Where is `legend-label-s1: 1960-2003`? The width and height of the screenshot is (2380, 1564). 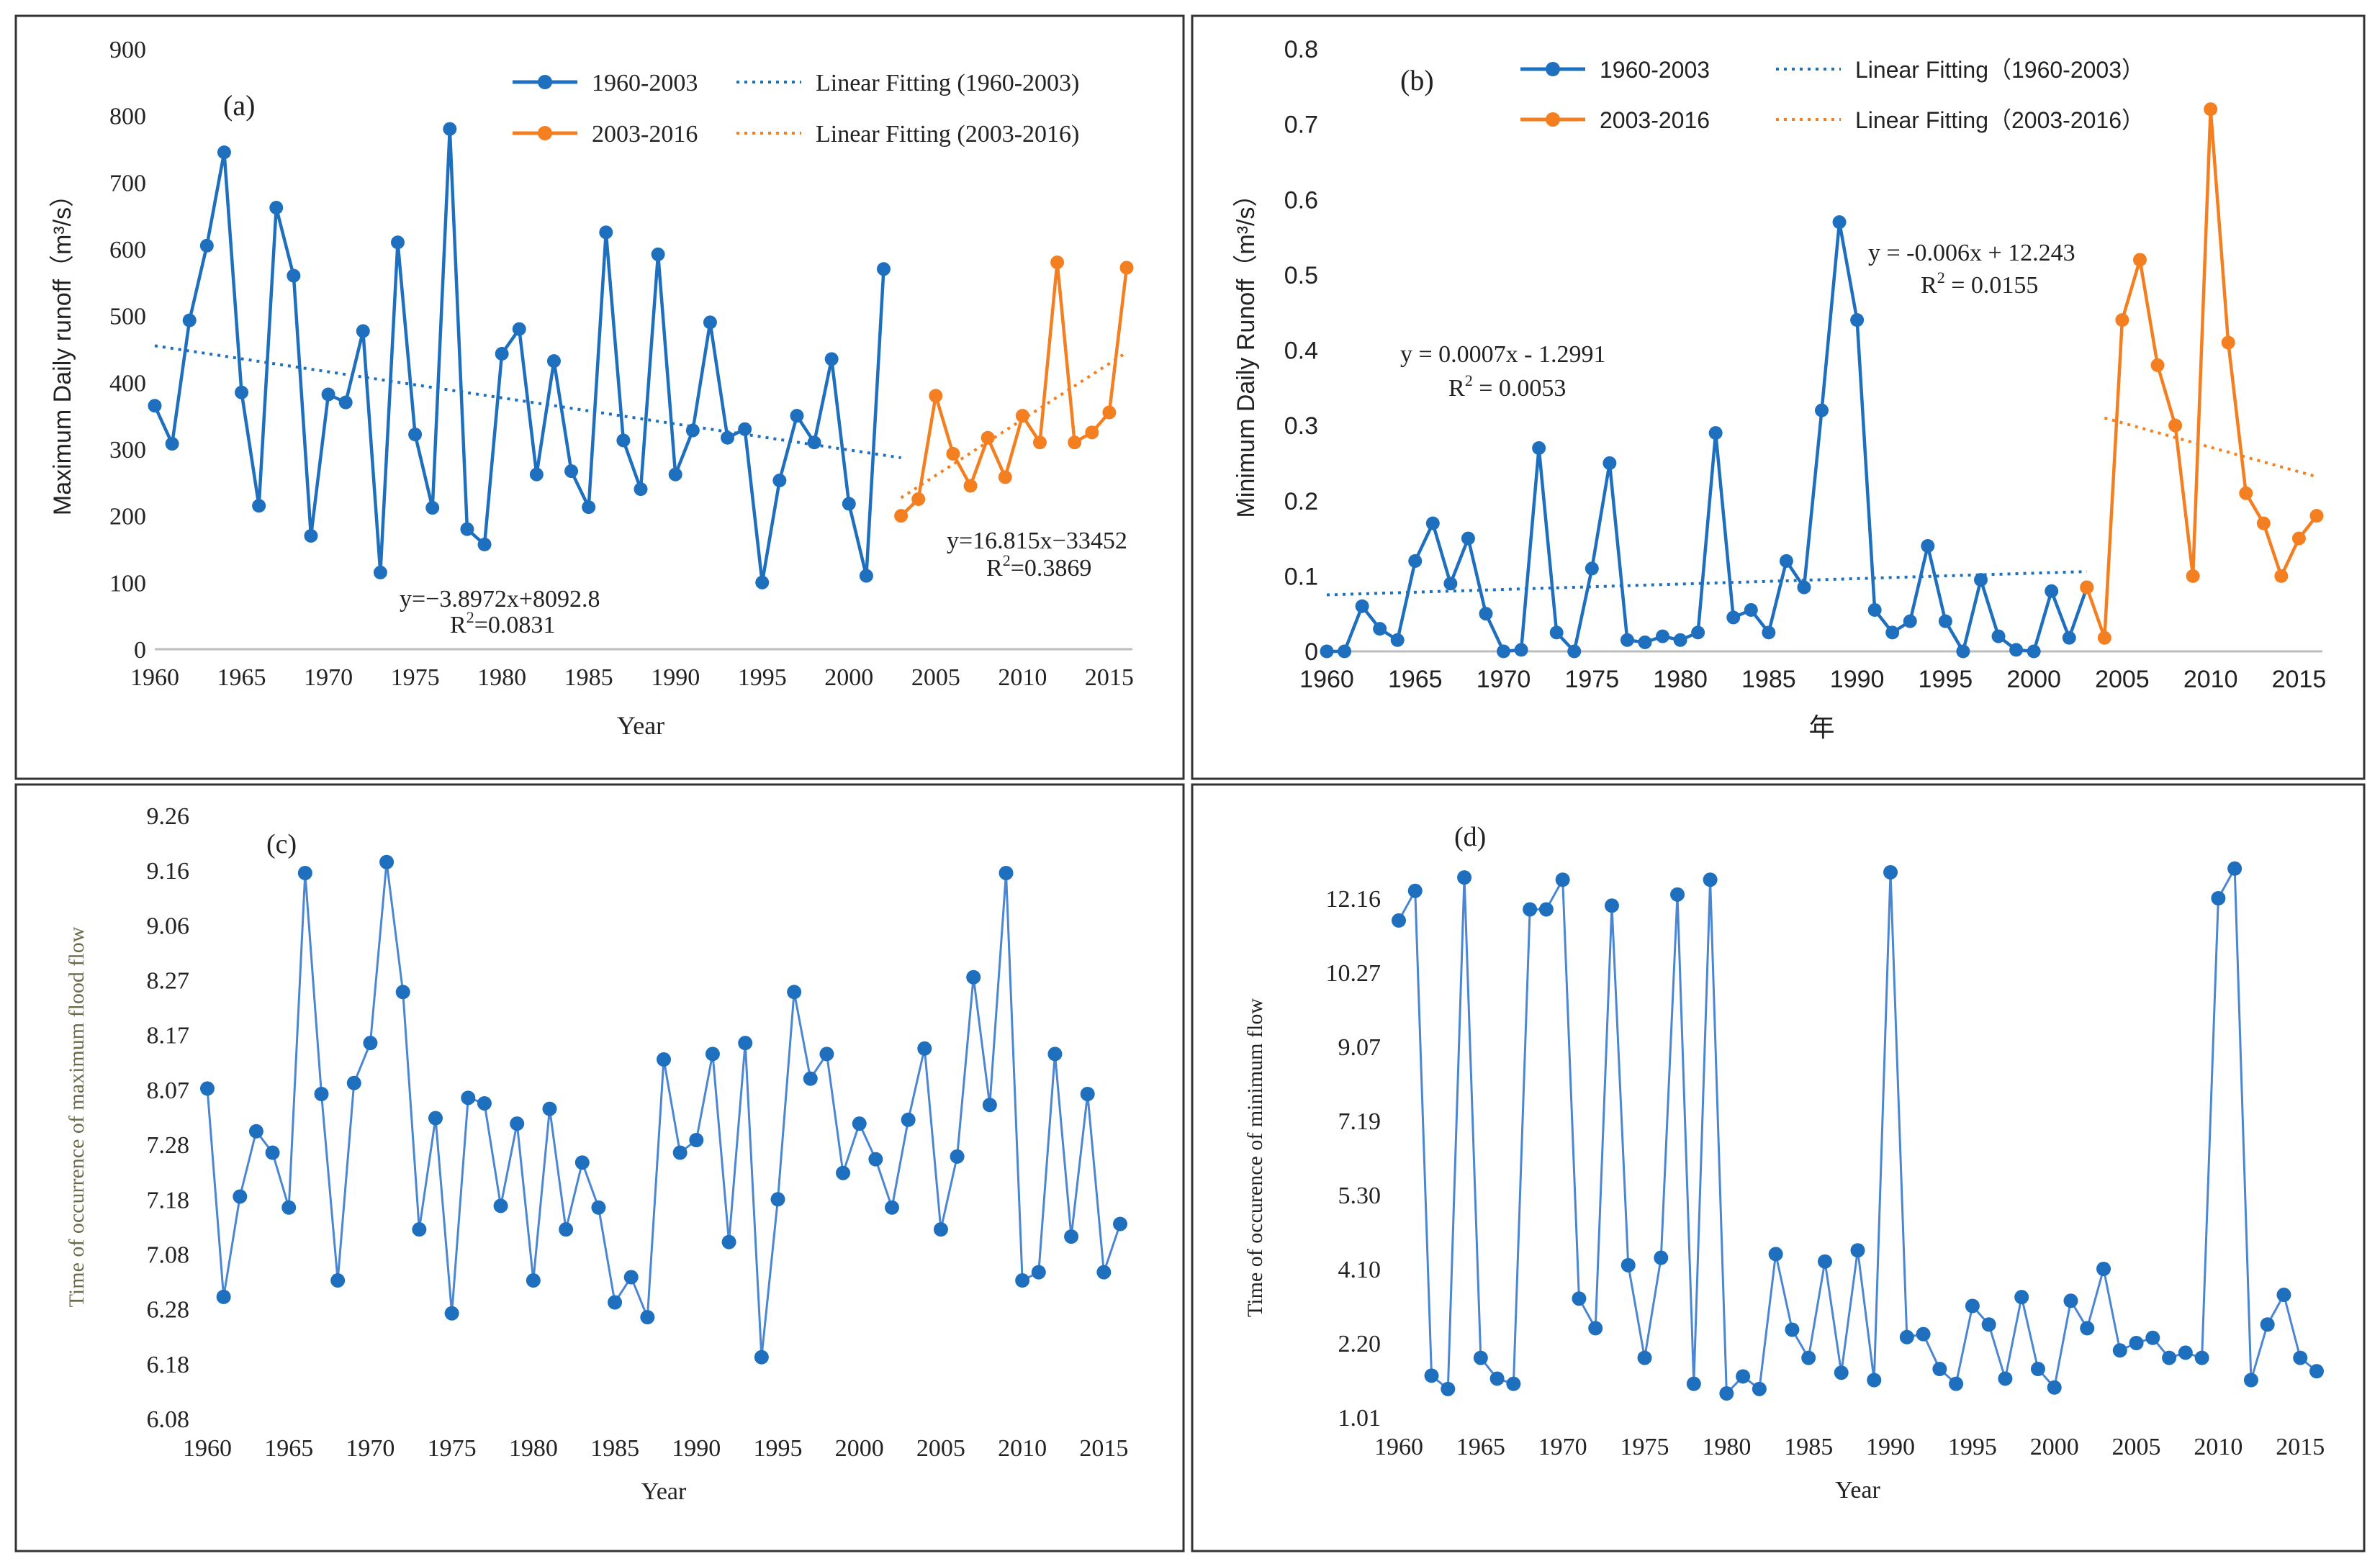
legend-label-s1: 1960-2003 is located at coordinates (645, 83).